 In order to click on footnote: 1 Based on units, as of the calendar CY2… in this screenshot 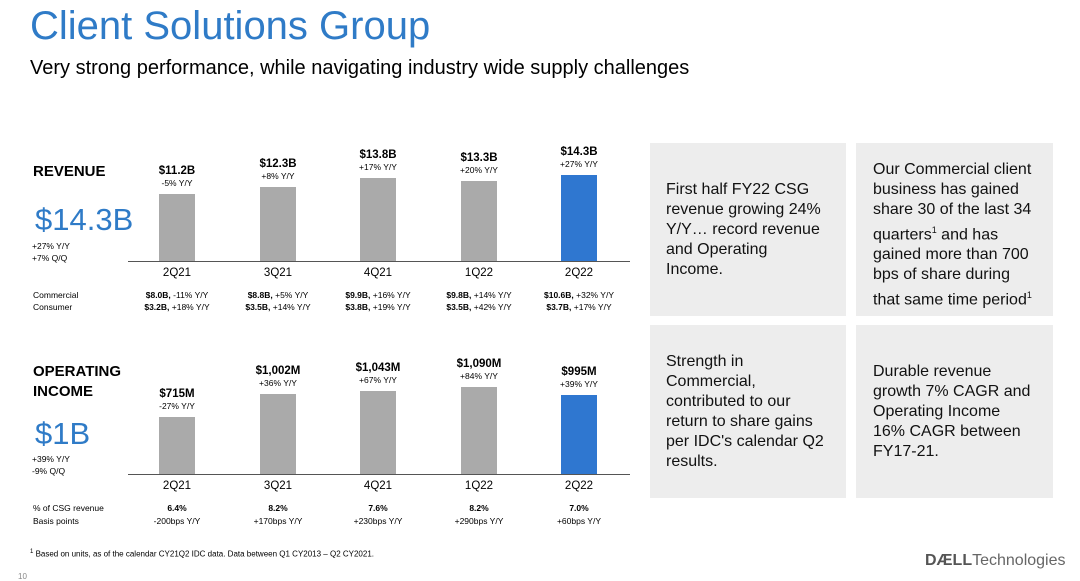, I will do `click(202, 554)`.